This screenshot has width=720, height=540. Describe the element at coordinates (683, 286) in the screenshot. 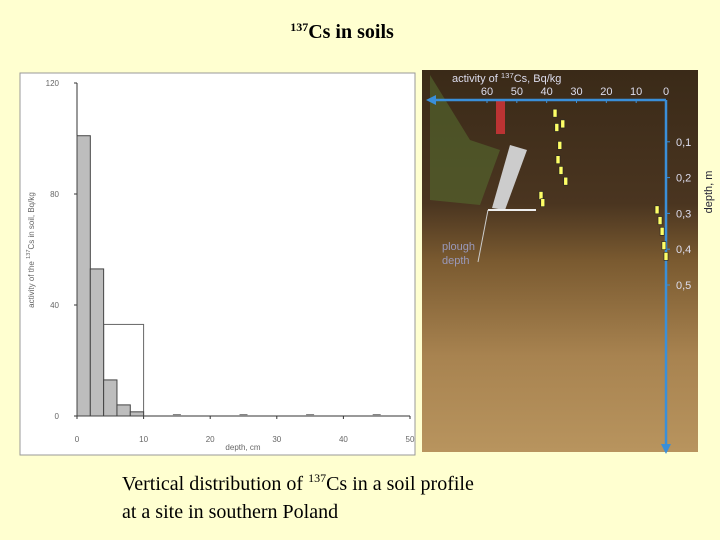

I see `y-tick-label: 0,5` at that location.